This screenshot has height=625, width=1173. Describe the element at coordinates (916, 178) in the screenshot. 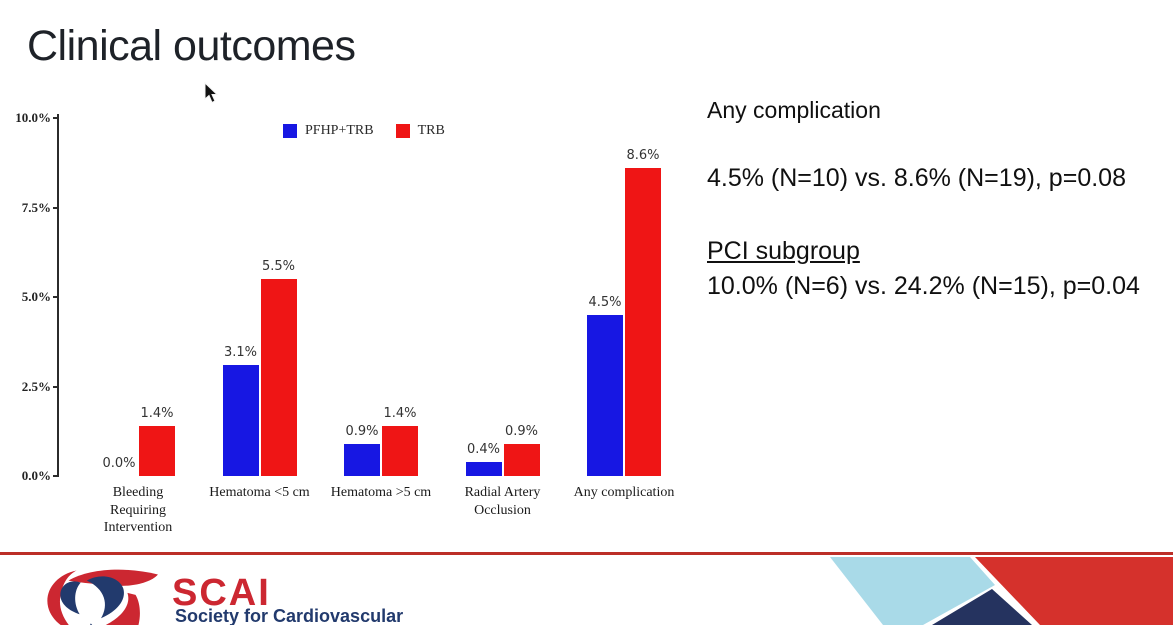

I see `annotation-stat-line: 4.5% (N=10) vs. 8.6% (N=19), p=0.08` at that location.